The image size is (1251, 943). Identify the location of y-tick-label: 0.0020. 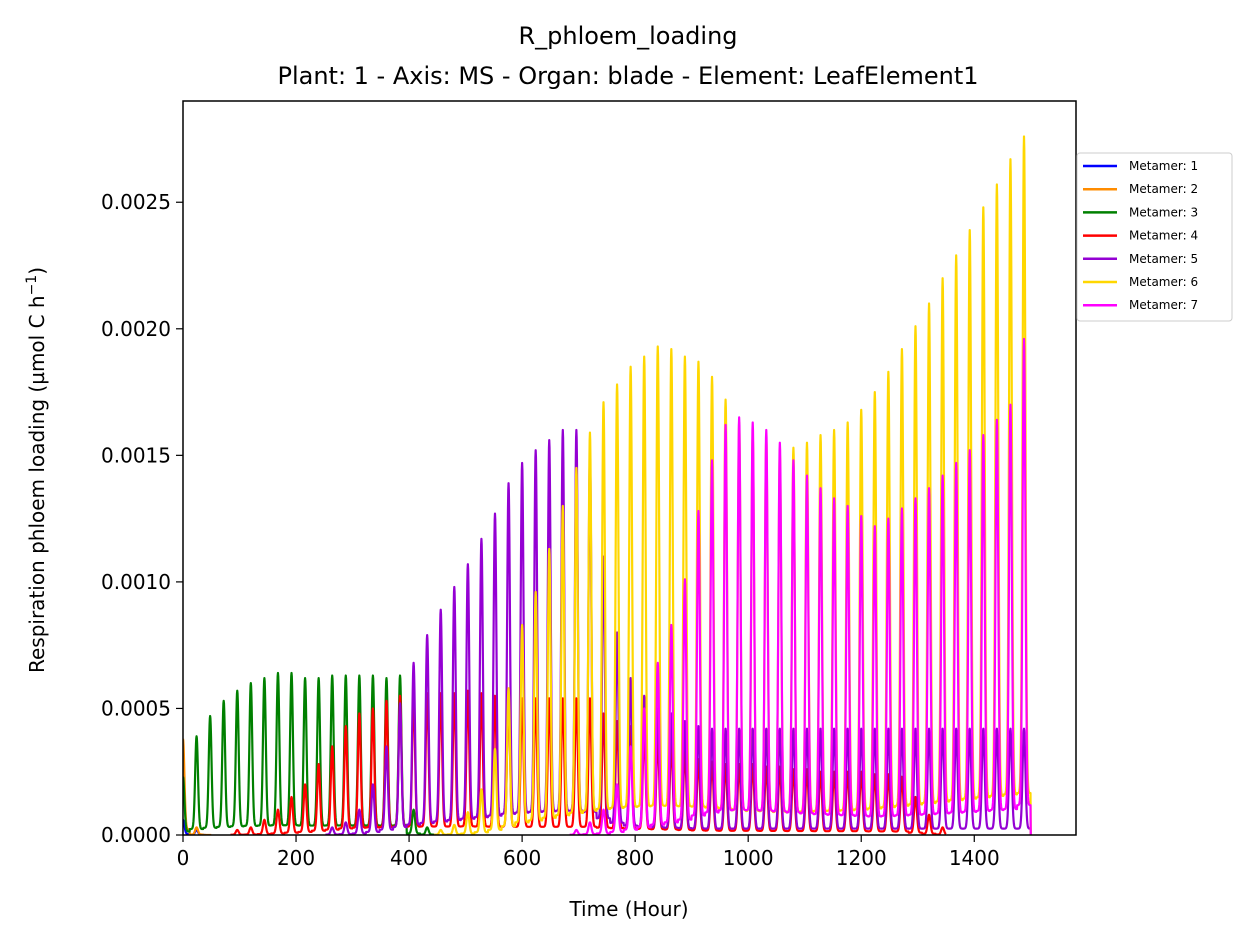
(136, 329).